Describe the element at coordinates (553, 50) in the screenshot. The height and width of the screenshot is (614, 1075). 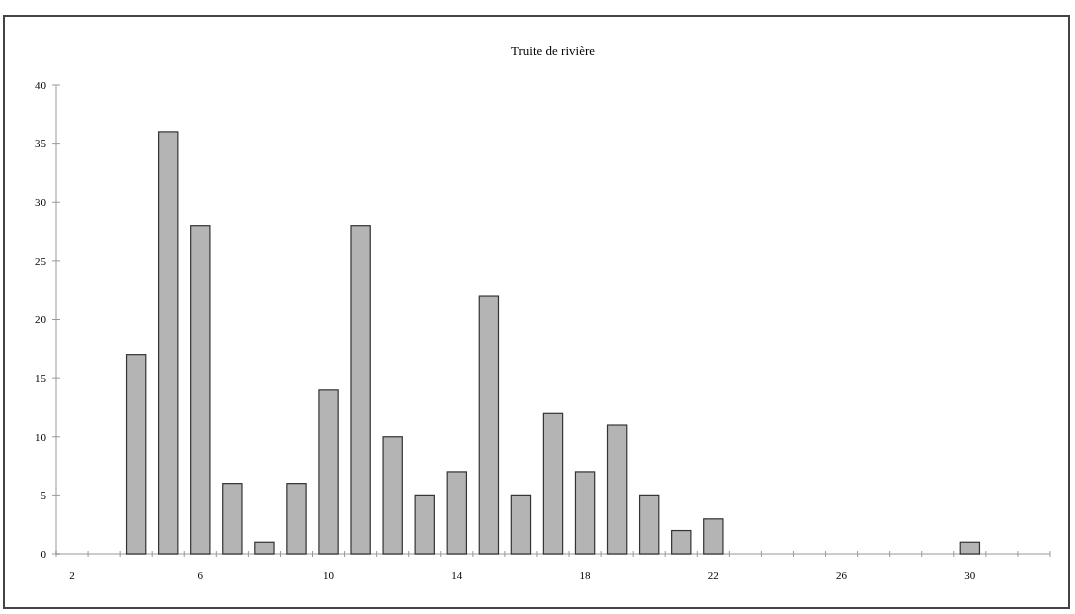
I see `chart-title: Truite de rivière` at that location.